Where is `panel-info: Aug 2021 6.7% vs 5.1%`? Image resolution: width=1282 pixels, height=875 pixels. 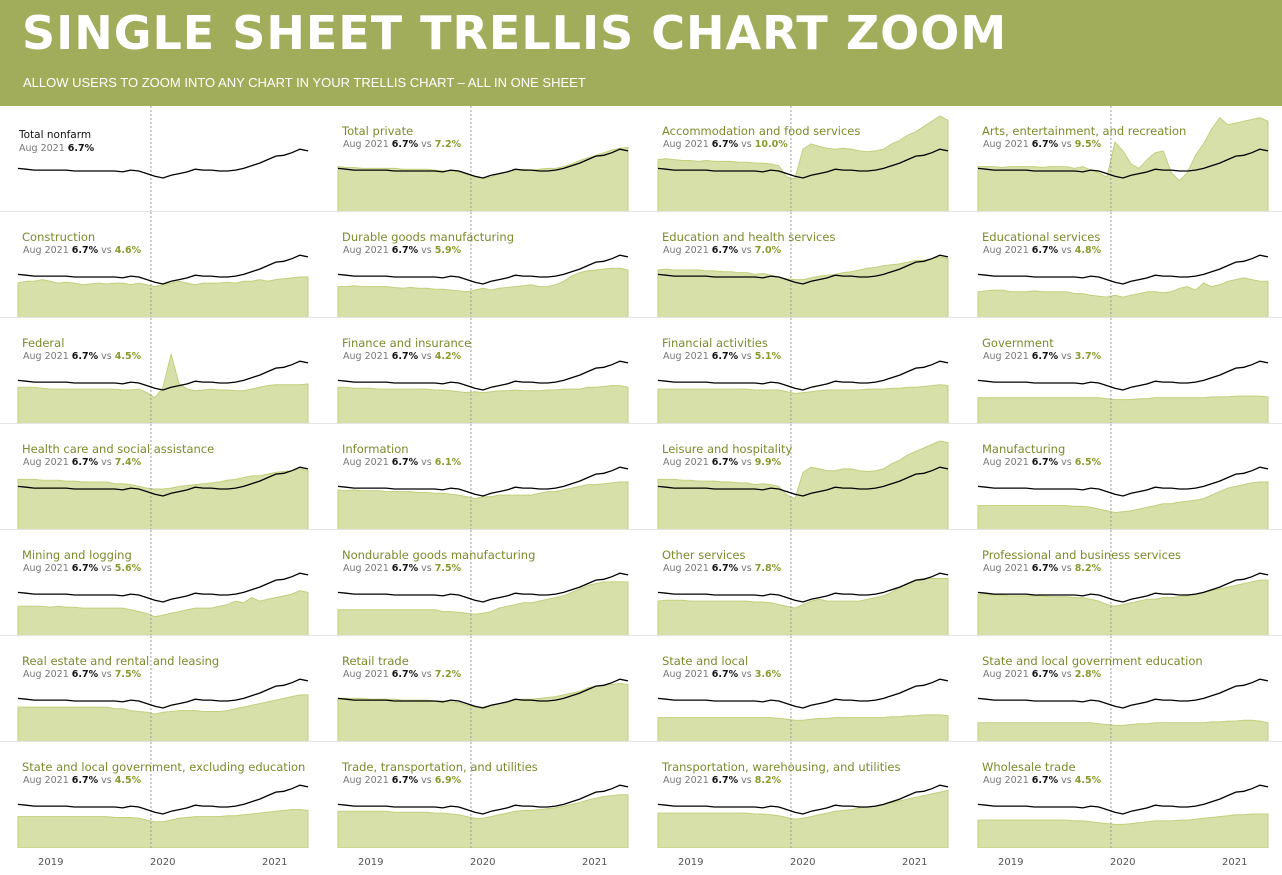
panel-info: Aug 2021 6.7% vs 5.1% is located at coordinates (722, 356).